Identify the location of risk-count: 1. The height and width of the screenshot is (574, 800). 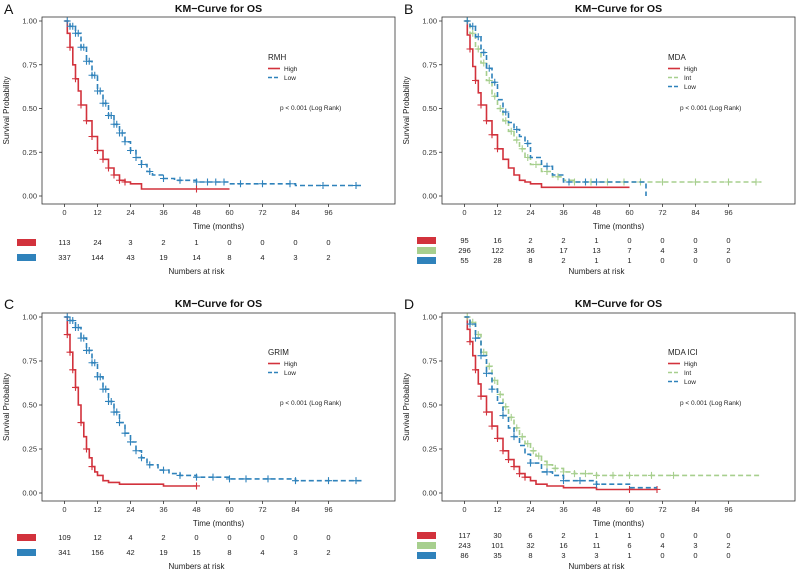
(196, 242).